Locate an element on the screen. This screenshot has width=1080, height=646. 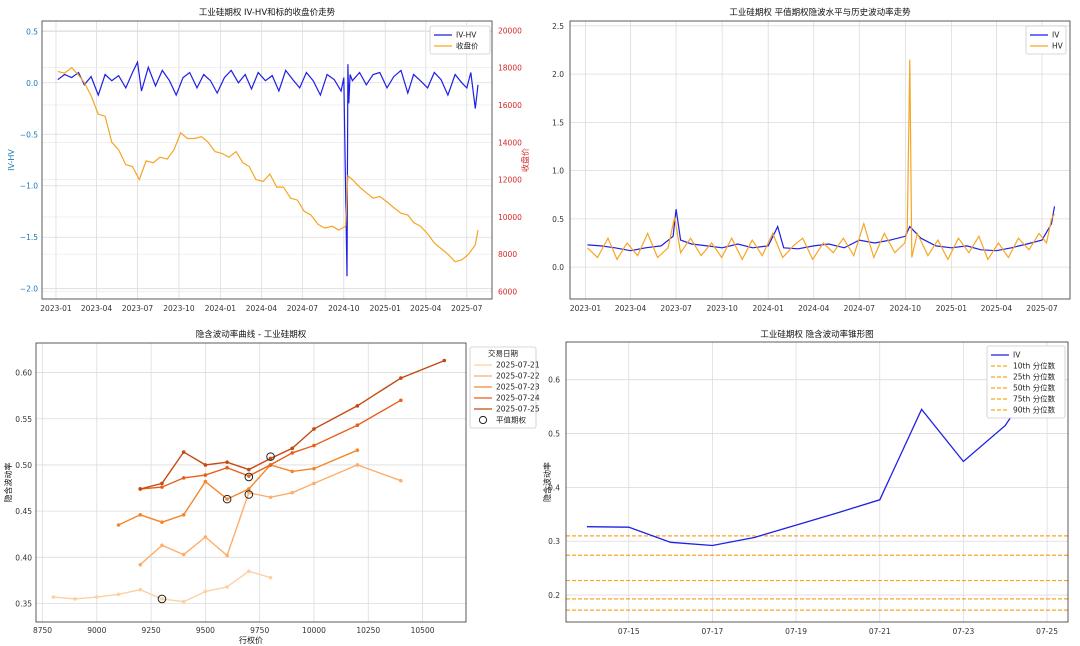
x-tick-label: 2024-01 is located at coordinates (769, 308).